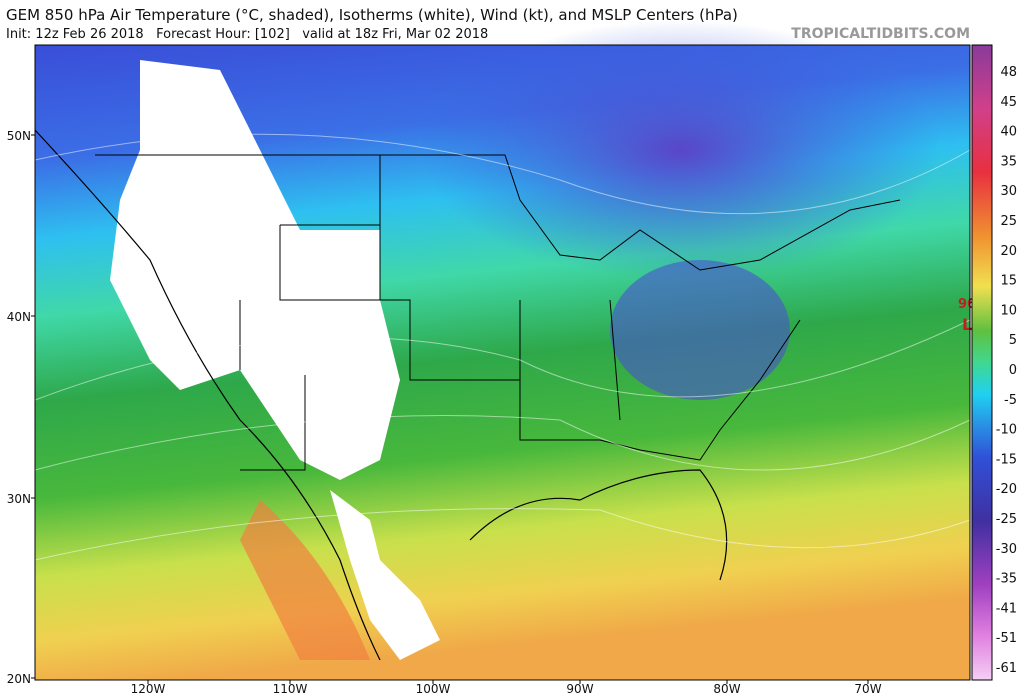 Image resolution: width=1024 pixels, height=696 pixels. Describe the element at coordinates (1006, 608) in the screenshot. I see `colorbar-label: -41` at that location.